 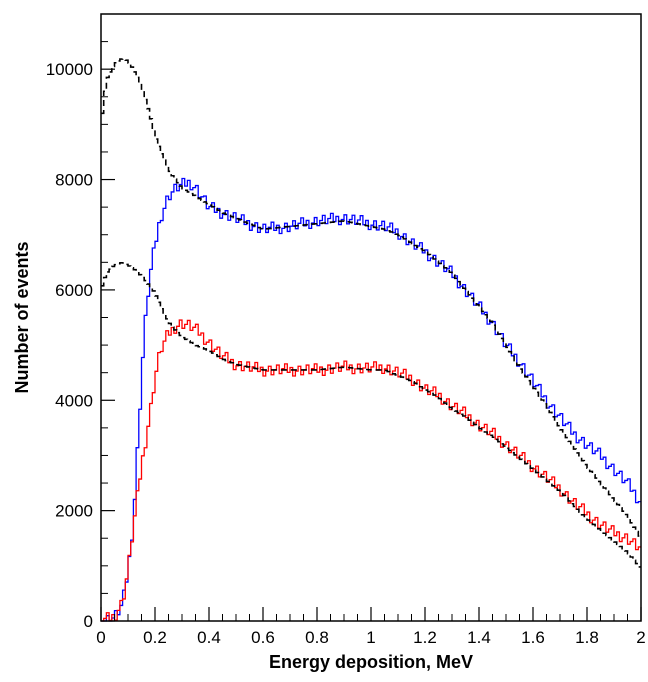 What do you see at coordinates (74, 511) in the screenshot?
I see `y-tick-label: 2000` at bounding box center [74, 511].